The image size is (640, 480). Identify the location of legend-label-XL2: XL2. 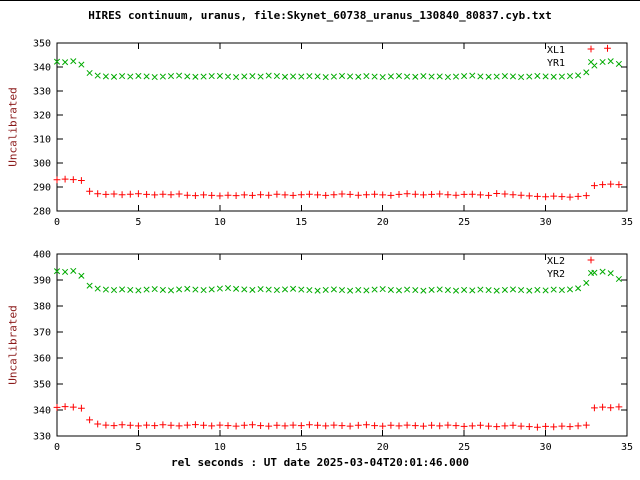
(556, 261).